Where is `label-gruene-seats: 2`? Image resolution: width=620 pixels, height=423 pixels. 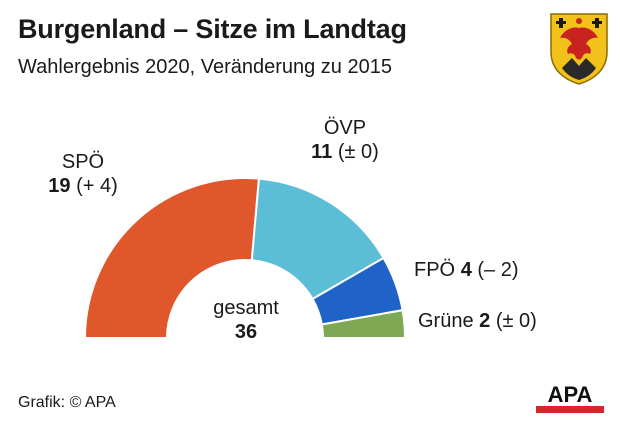 label-gruene-seats: 2 is located at coordinates (485, 321).